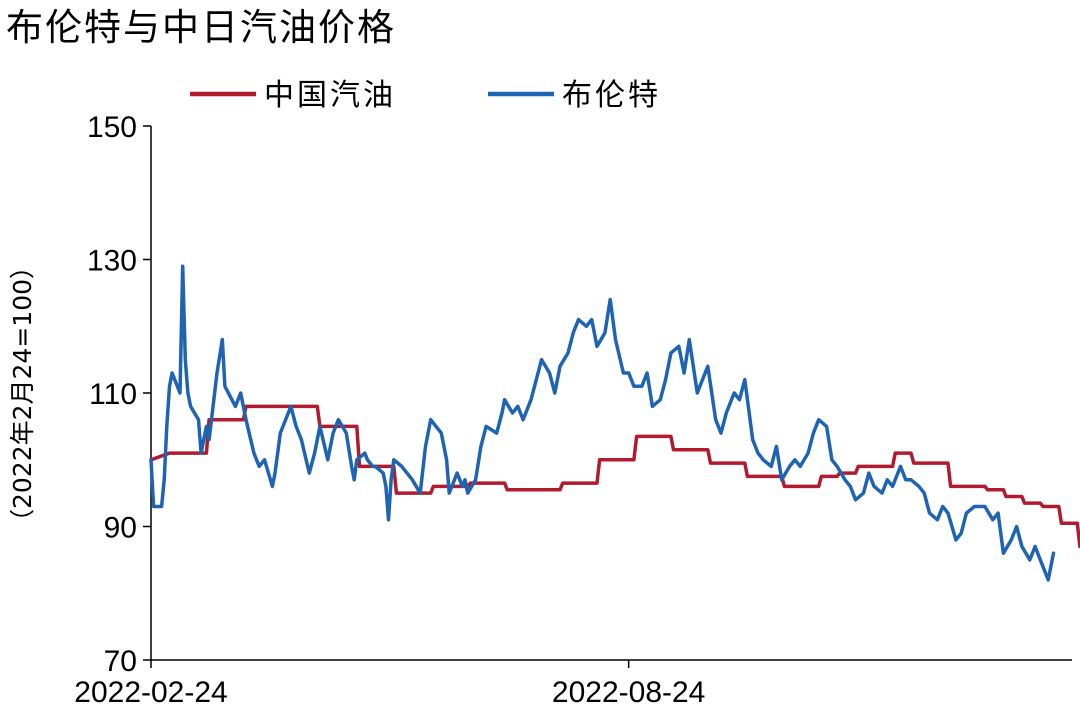  Describe the element at coordinates (611, 95) in the screenshot. I see `legend-label-1: 布伦特` at that location.